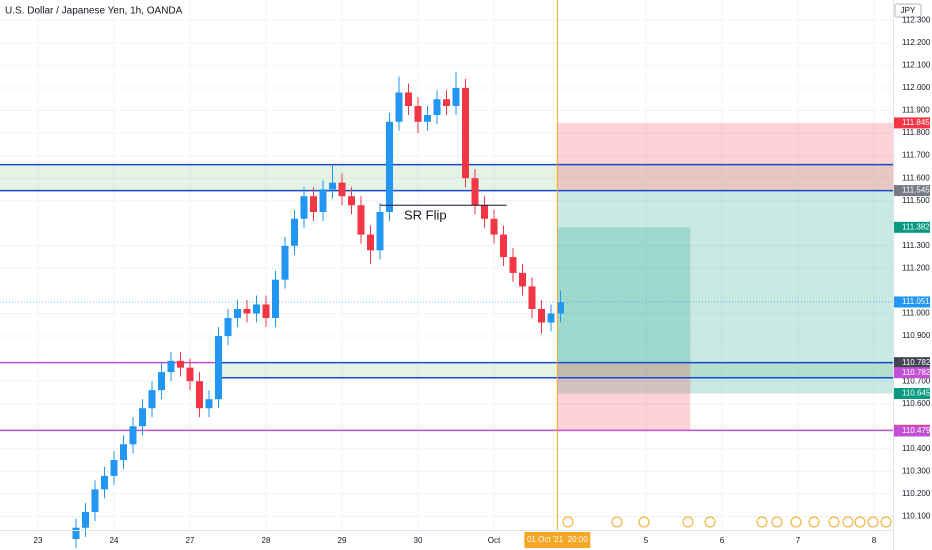 This screenshot has width=932, height=550. What do you see at coordinates (916, 65) in the screenshot?
I see `y-tick-label: 112.100` at bounding box center [916, 65].